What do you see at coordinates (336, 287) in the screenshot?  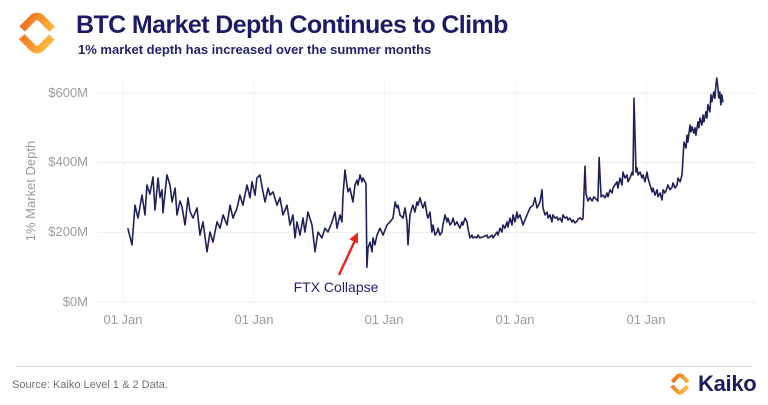 I see `ftx-collapse-annotation: FTX Collapse` at bounding box center [336, 287].